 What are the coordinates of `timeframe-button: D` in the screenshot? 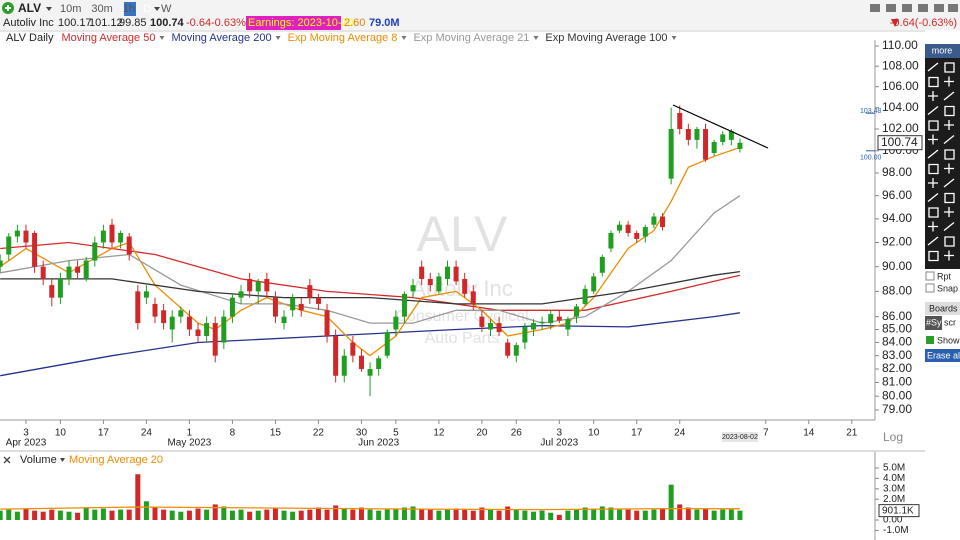 It's located at (147, 9).